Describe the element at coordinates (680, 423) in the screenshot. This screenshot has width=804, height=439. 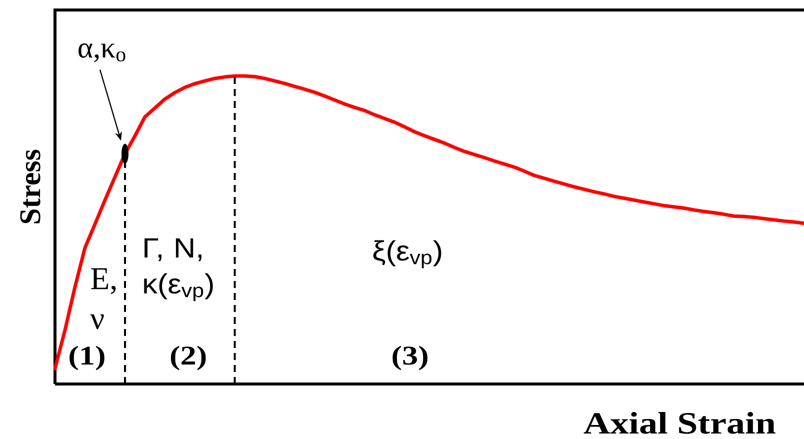
I see `x-axis-title: Axial Strain` at that location.